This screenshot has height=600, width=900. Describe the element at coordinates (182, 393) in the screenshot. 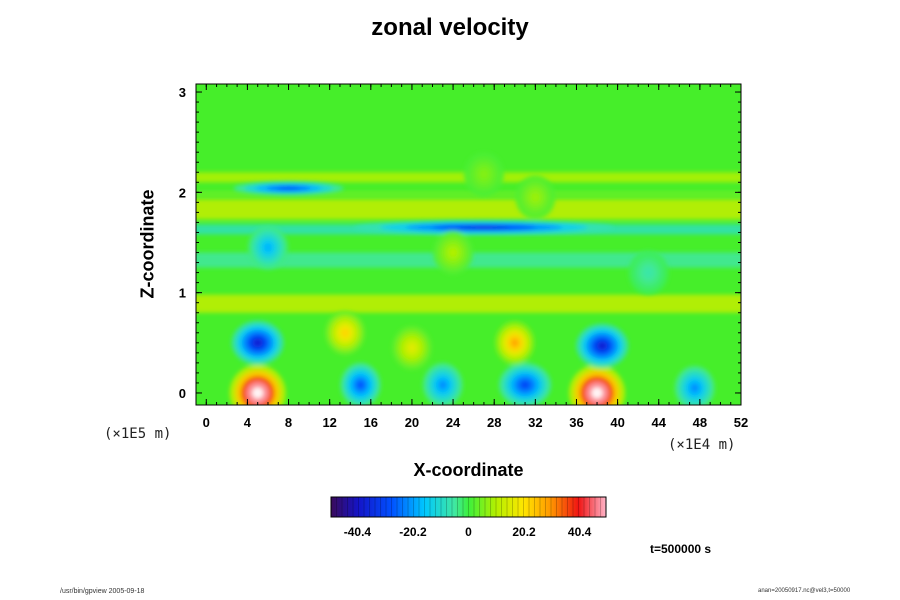

I see `y-tick-label: 0` at that location.